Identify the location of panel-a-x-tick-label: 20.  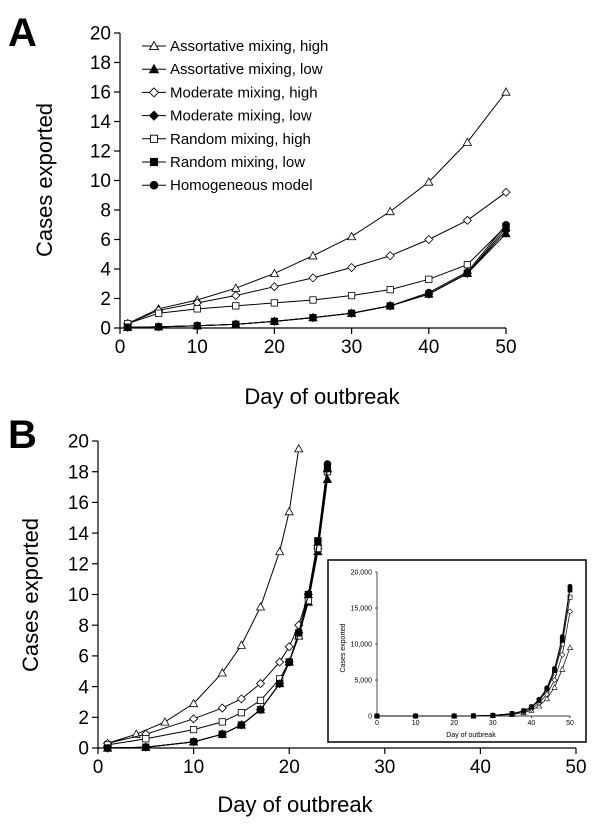
(274, 347).